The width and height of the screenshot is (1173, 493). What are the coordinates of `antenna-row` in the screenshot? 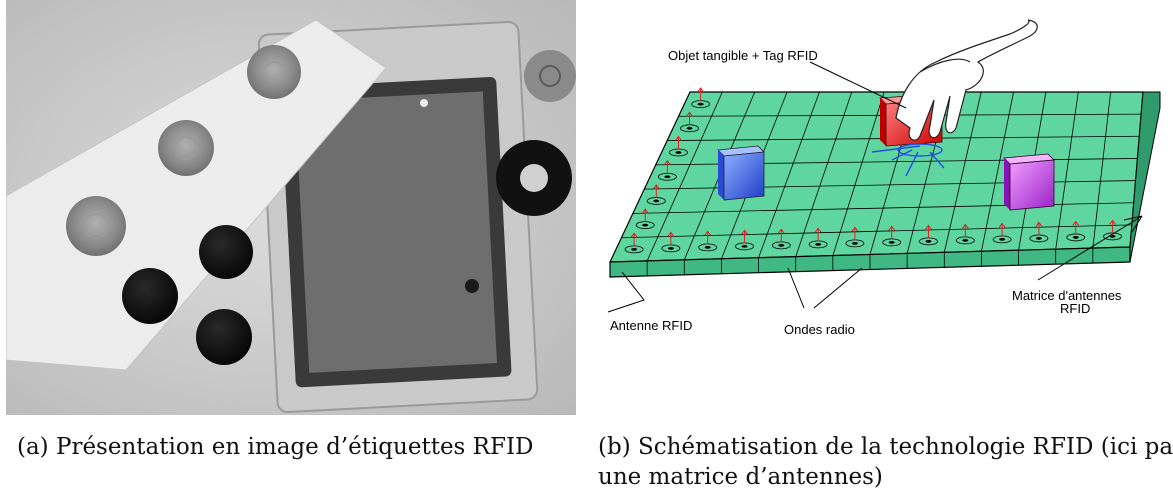 It's located at (873, 170).